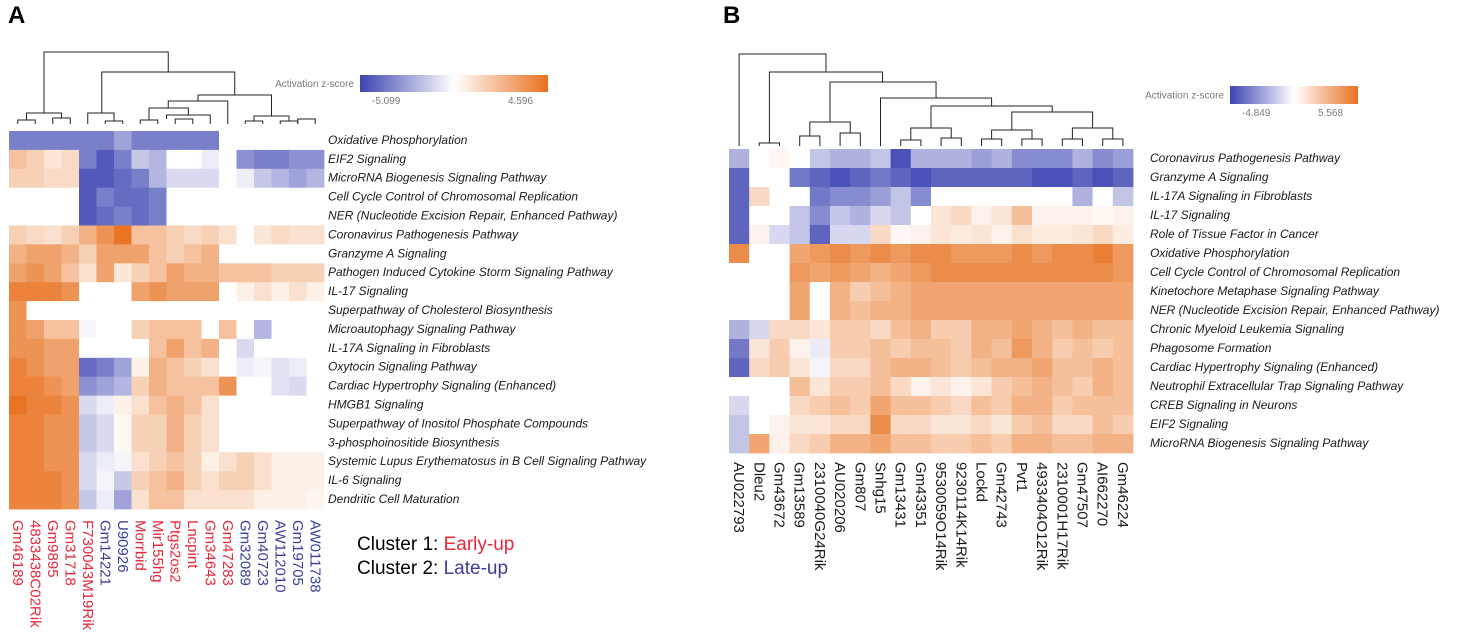  I want to click on panel-a-dendrogram-branch, so click(44, 116).